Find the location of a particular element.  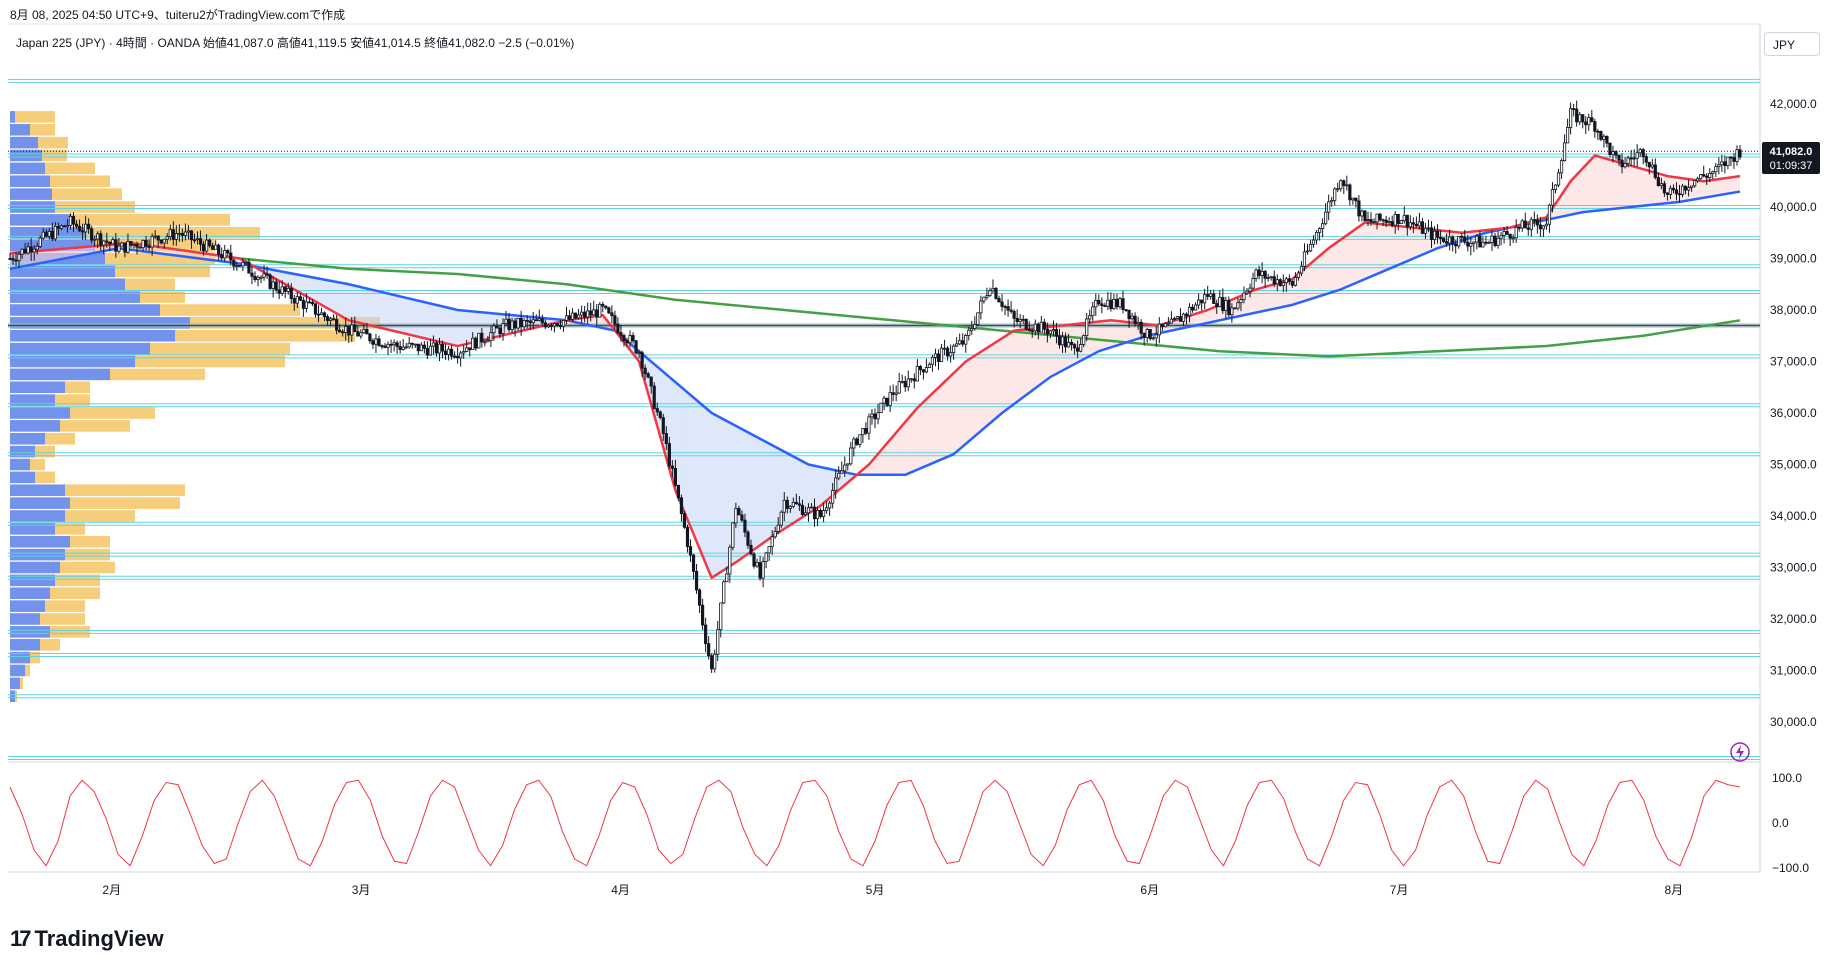

oscillator-tick-label: 100.0 is located at coordinates (1787, 778).